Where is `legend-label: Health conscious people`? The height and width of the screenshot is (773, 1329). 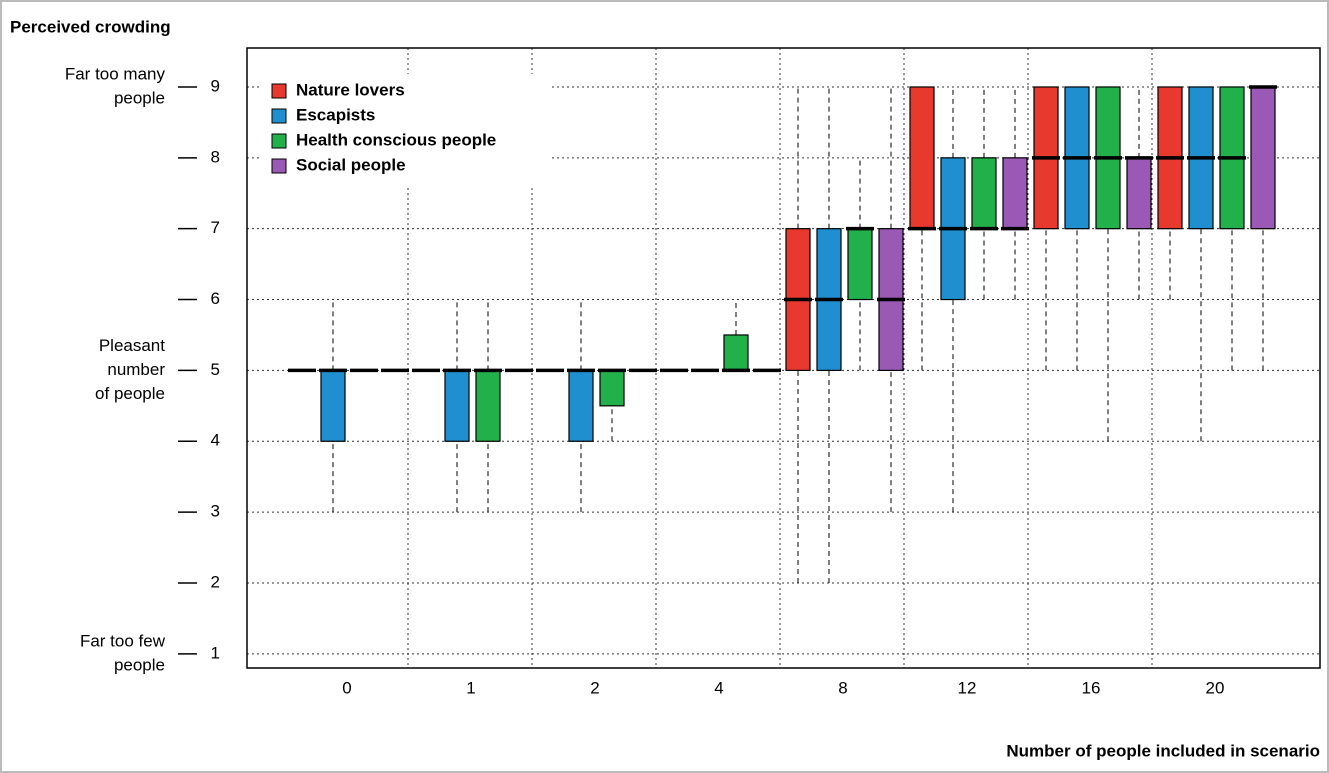 legend-label: Health conscious people is located at coordinates (396, 139).